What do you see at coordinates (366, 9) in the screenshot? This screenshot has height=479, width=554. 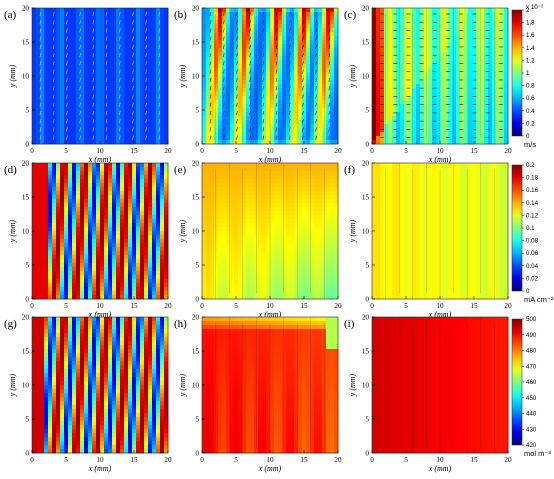 I see `y-tick-label: 20` at bounding box center [366, 9].